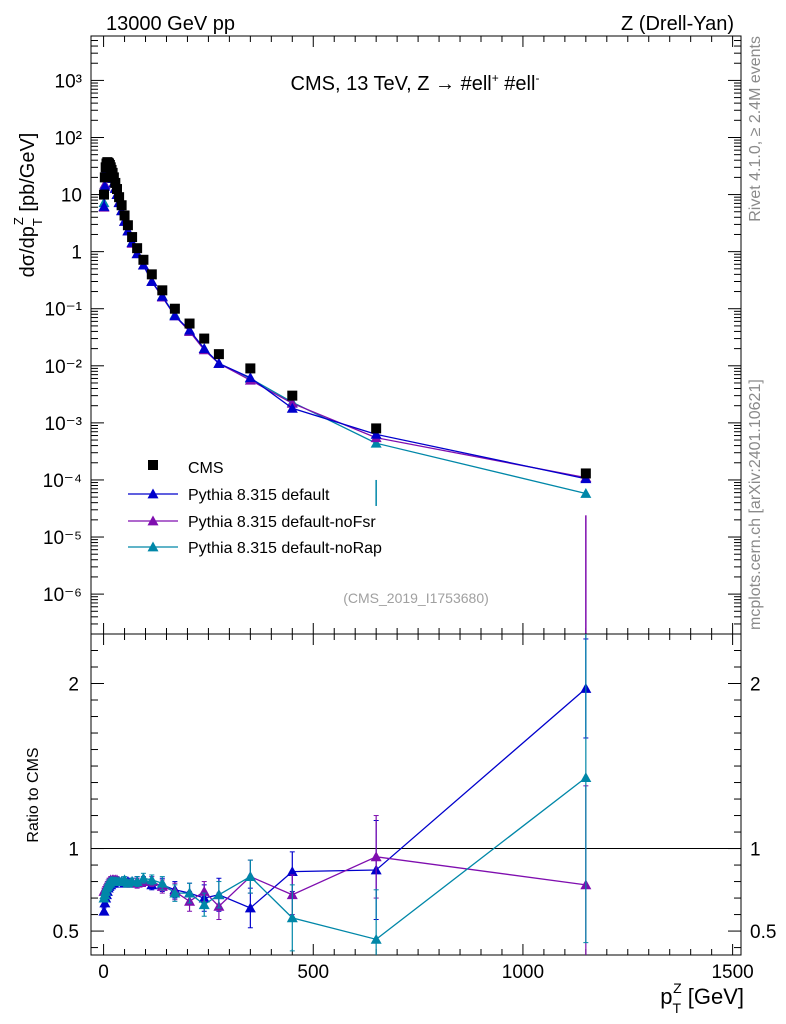 This screenshot has height=1024, width=786. I want to click on plot-title-main: CMS, 13 TeV, Z → #ell, so click(391, 84).